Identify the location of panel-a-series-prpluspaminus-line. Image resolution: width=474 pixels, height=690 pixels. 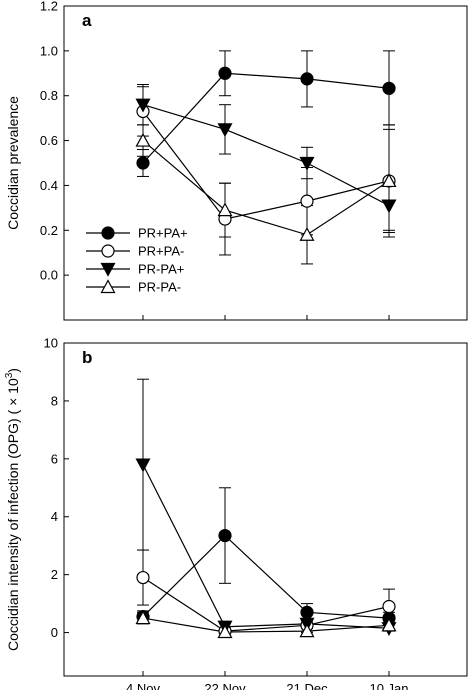
(266, 165).